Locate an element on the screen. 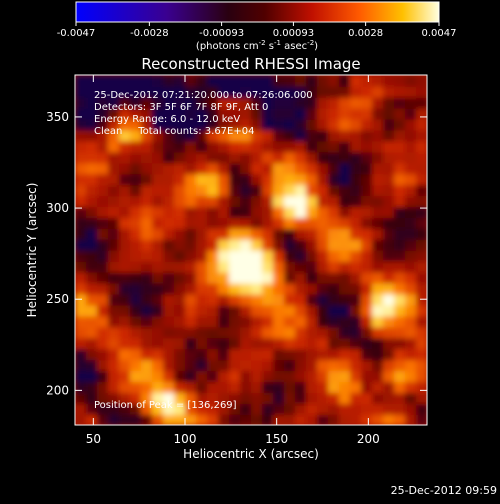  colorbar-units: (photons cm-2 s-1 asec-2) is located at coordinates (257, 45).